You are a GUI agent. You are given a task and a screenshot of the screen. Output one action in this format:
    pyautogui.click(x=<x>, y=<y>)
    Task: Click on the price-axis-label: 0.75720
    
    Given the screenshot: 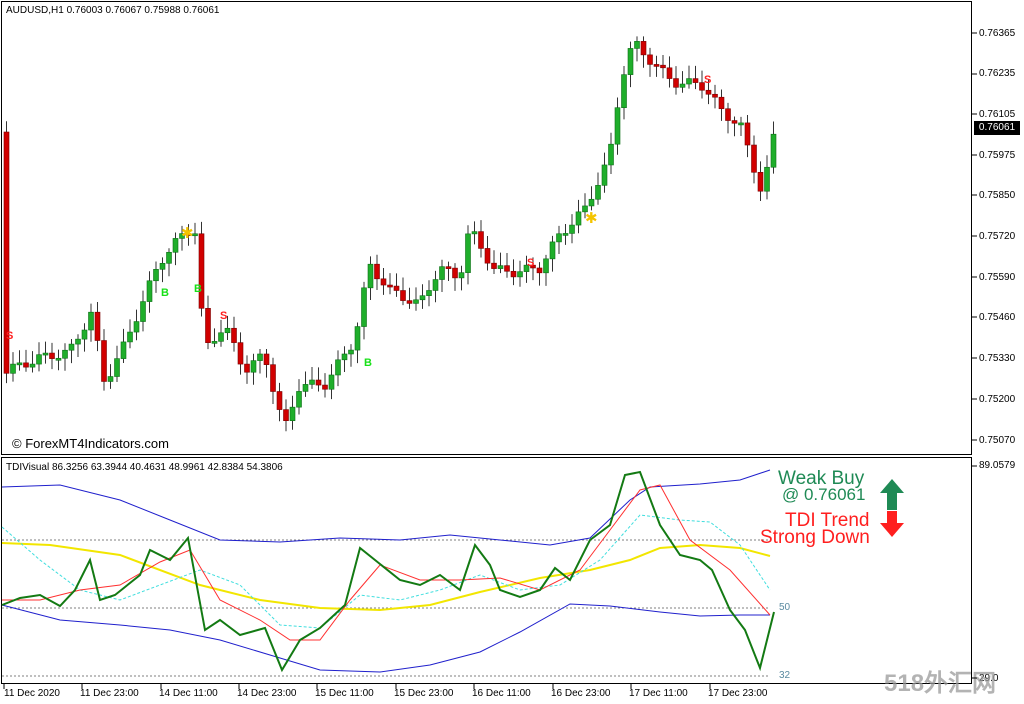 What is the action you would take?
    pyautogui.click(x=997, y=236)
    